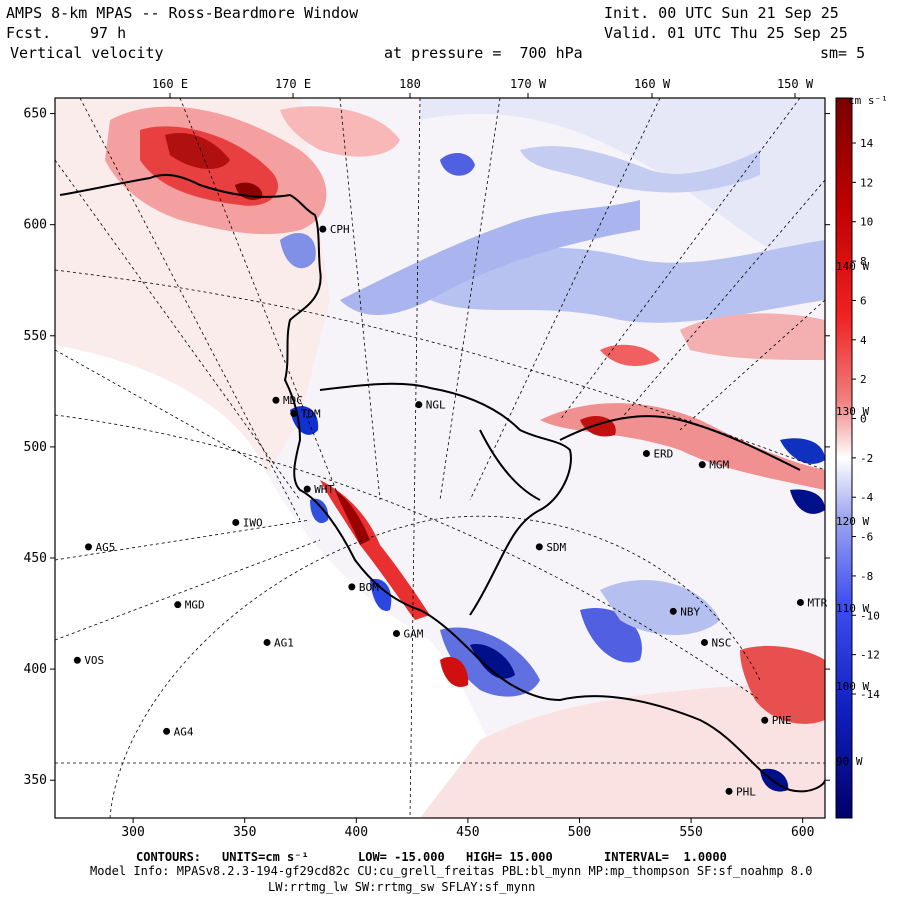 This screenshot has height=900, width=900. What do you see at coordinates (843, 53) in the screenshot?
I see `smoothing-value: sm= 5` at bounding box center [843, 53].